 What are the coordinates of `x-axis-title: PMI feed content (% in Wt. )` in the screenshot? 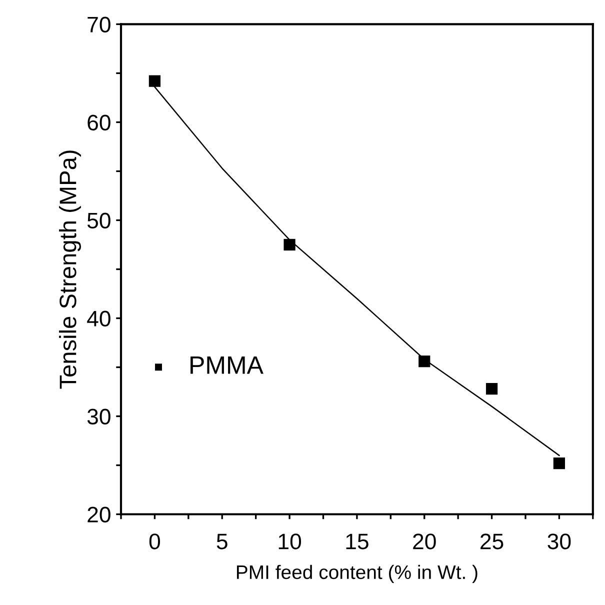 It's located at (357, 573).